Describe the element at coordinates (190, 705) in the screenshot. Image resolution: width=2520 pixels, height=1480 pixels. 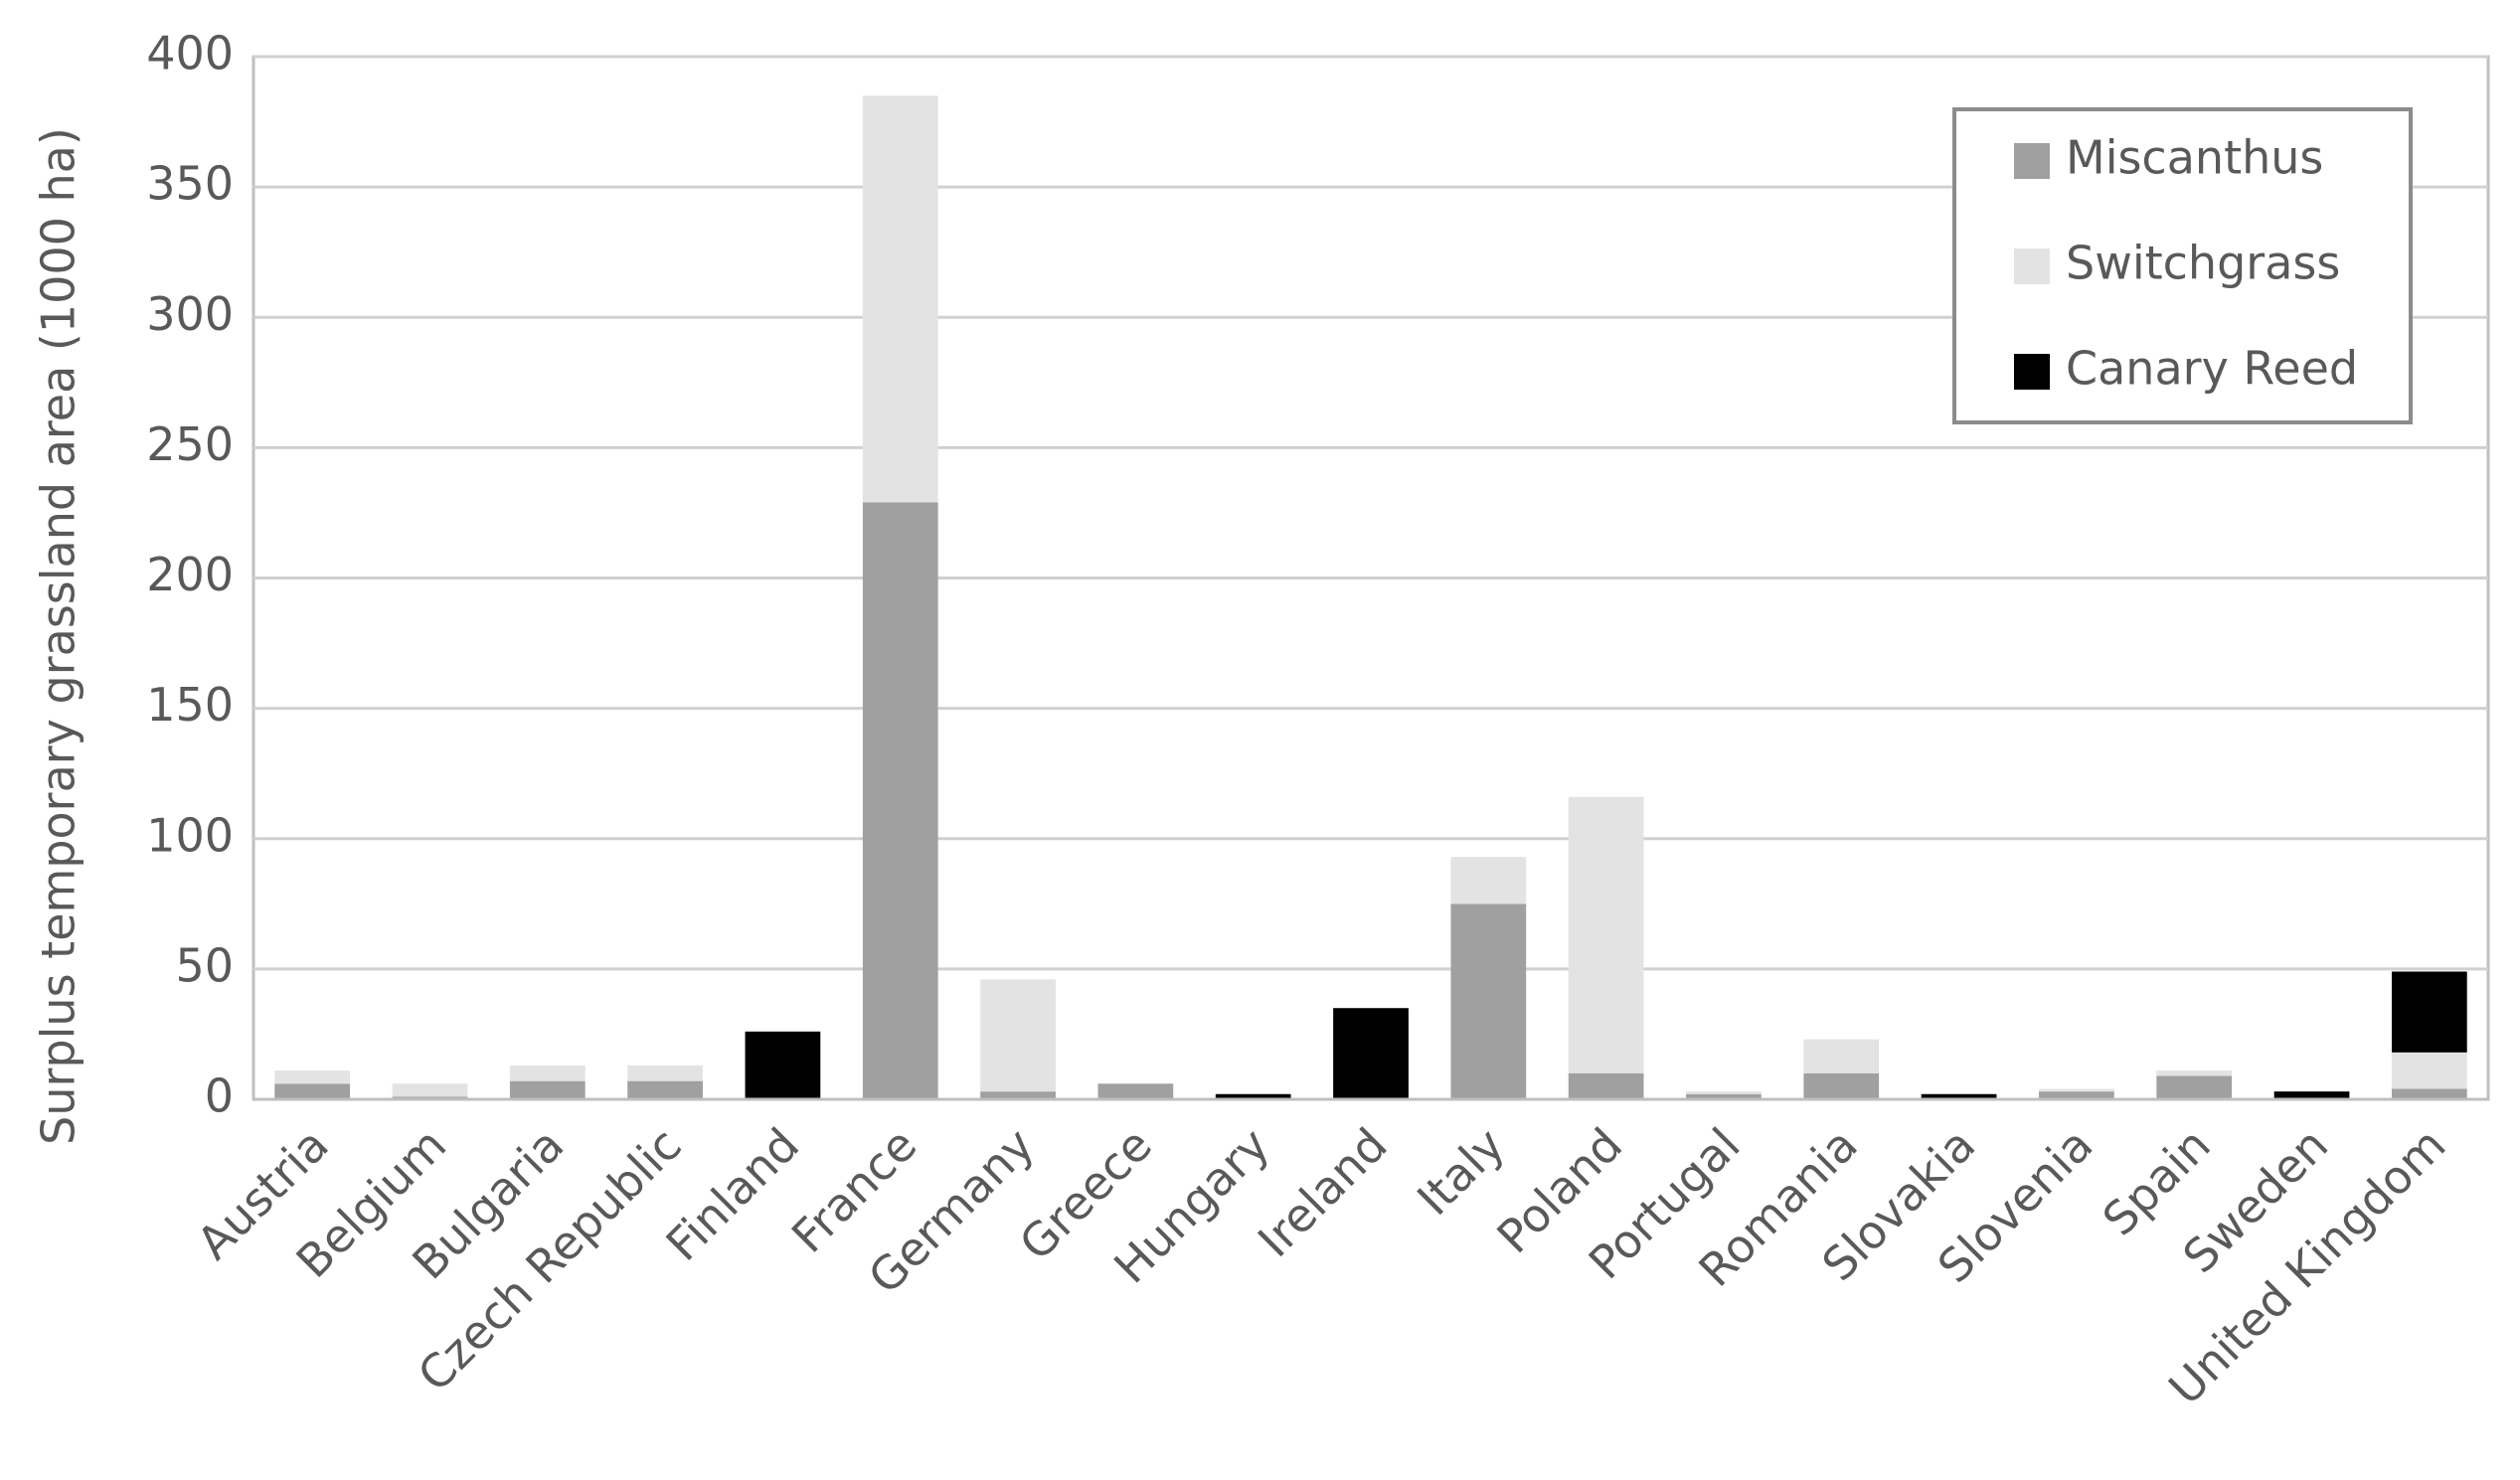
I see `y-tick-label: 150` at that location.